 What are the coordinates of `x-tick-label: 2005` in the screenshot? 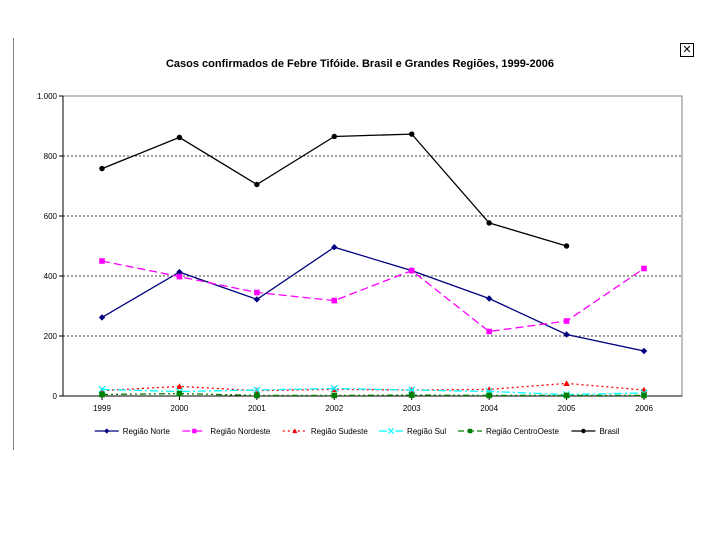 It's located at (567, 408).